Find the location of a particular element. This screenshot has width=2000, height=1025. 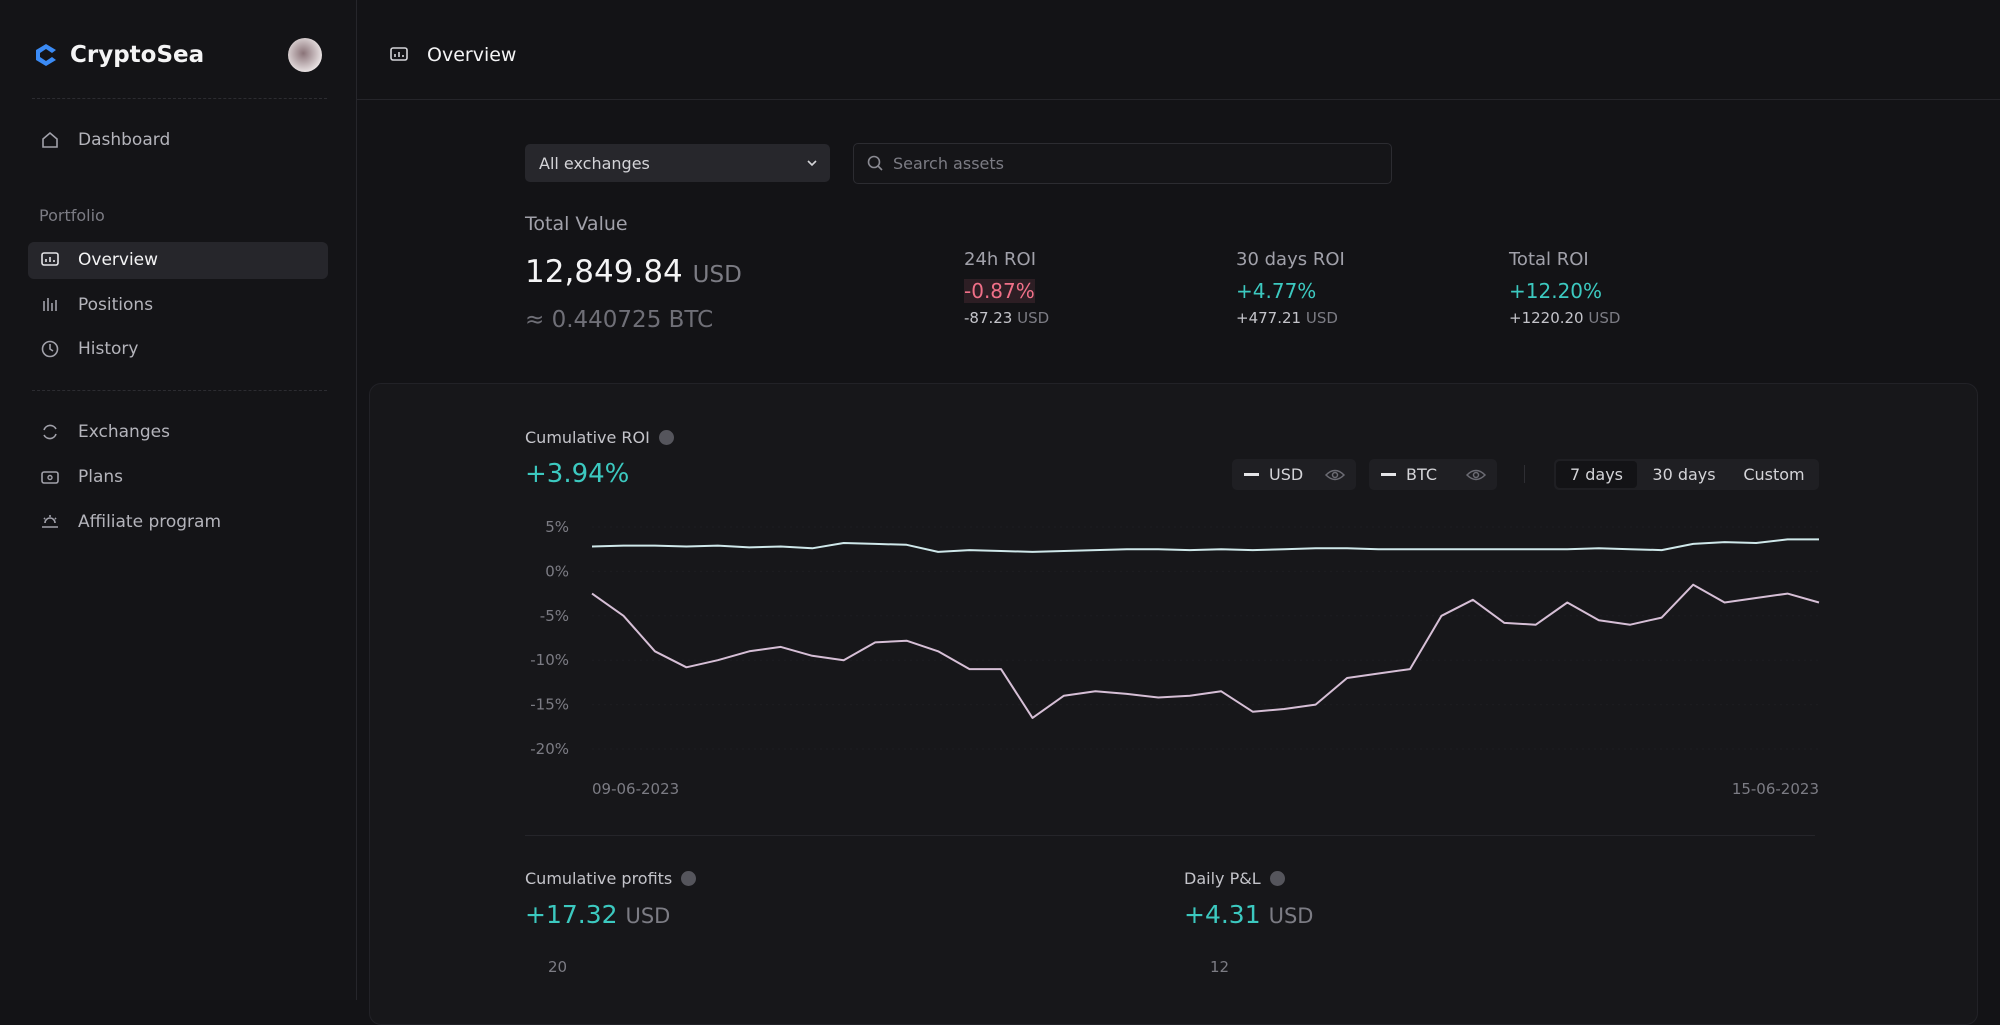

header-icon is located at coordinates (399, 54).